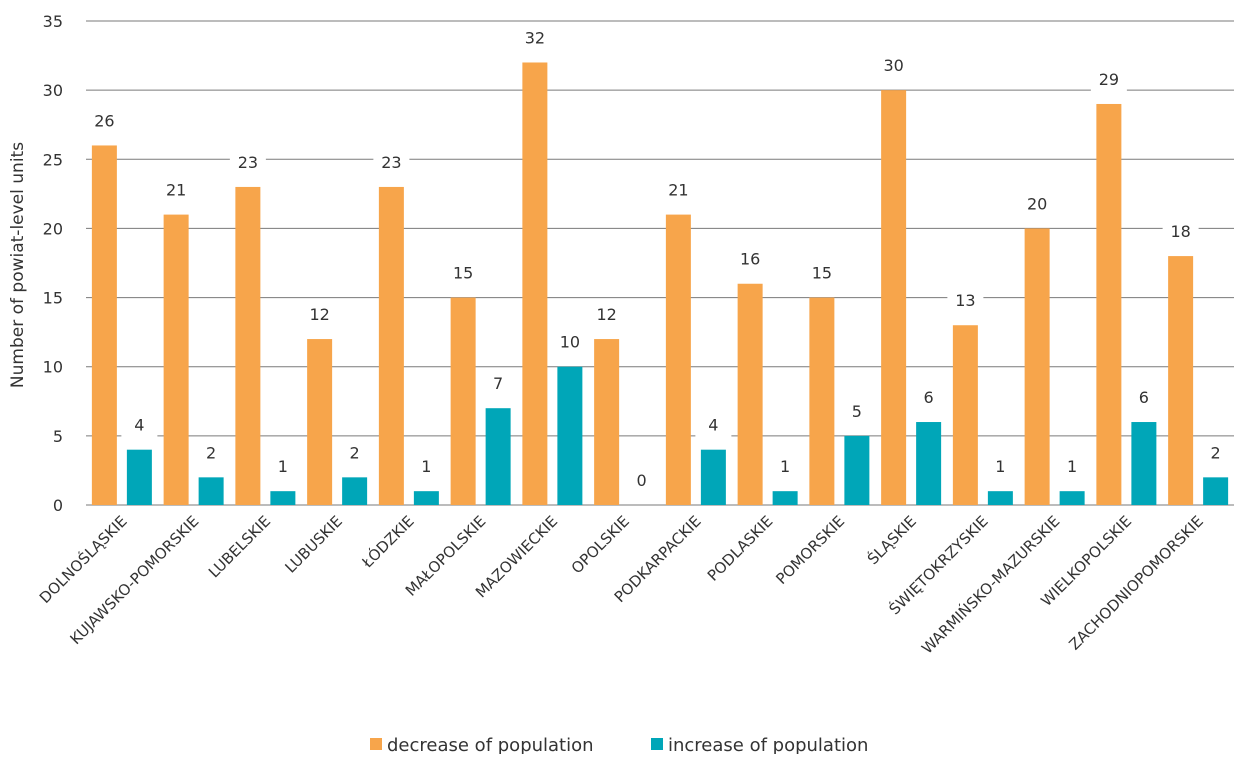 This screenshot has height=758, width=1234. I want to click on data-label: 32, so click(535, 37).